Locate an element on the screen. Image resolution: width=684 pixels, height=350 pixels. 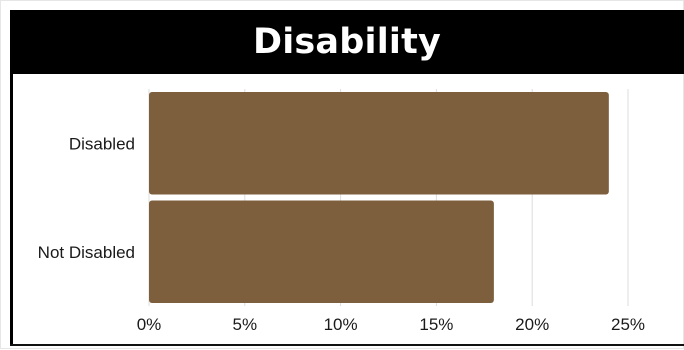
x-tick-label: 20% is located at coordinates (532, 324).